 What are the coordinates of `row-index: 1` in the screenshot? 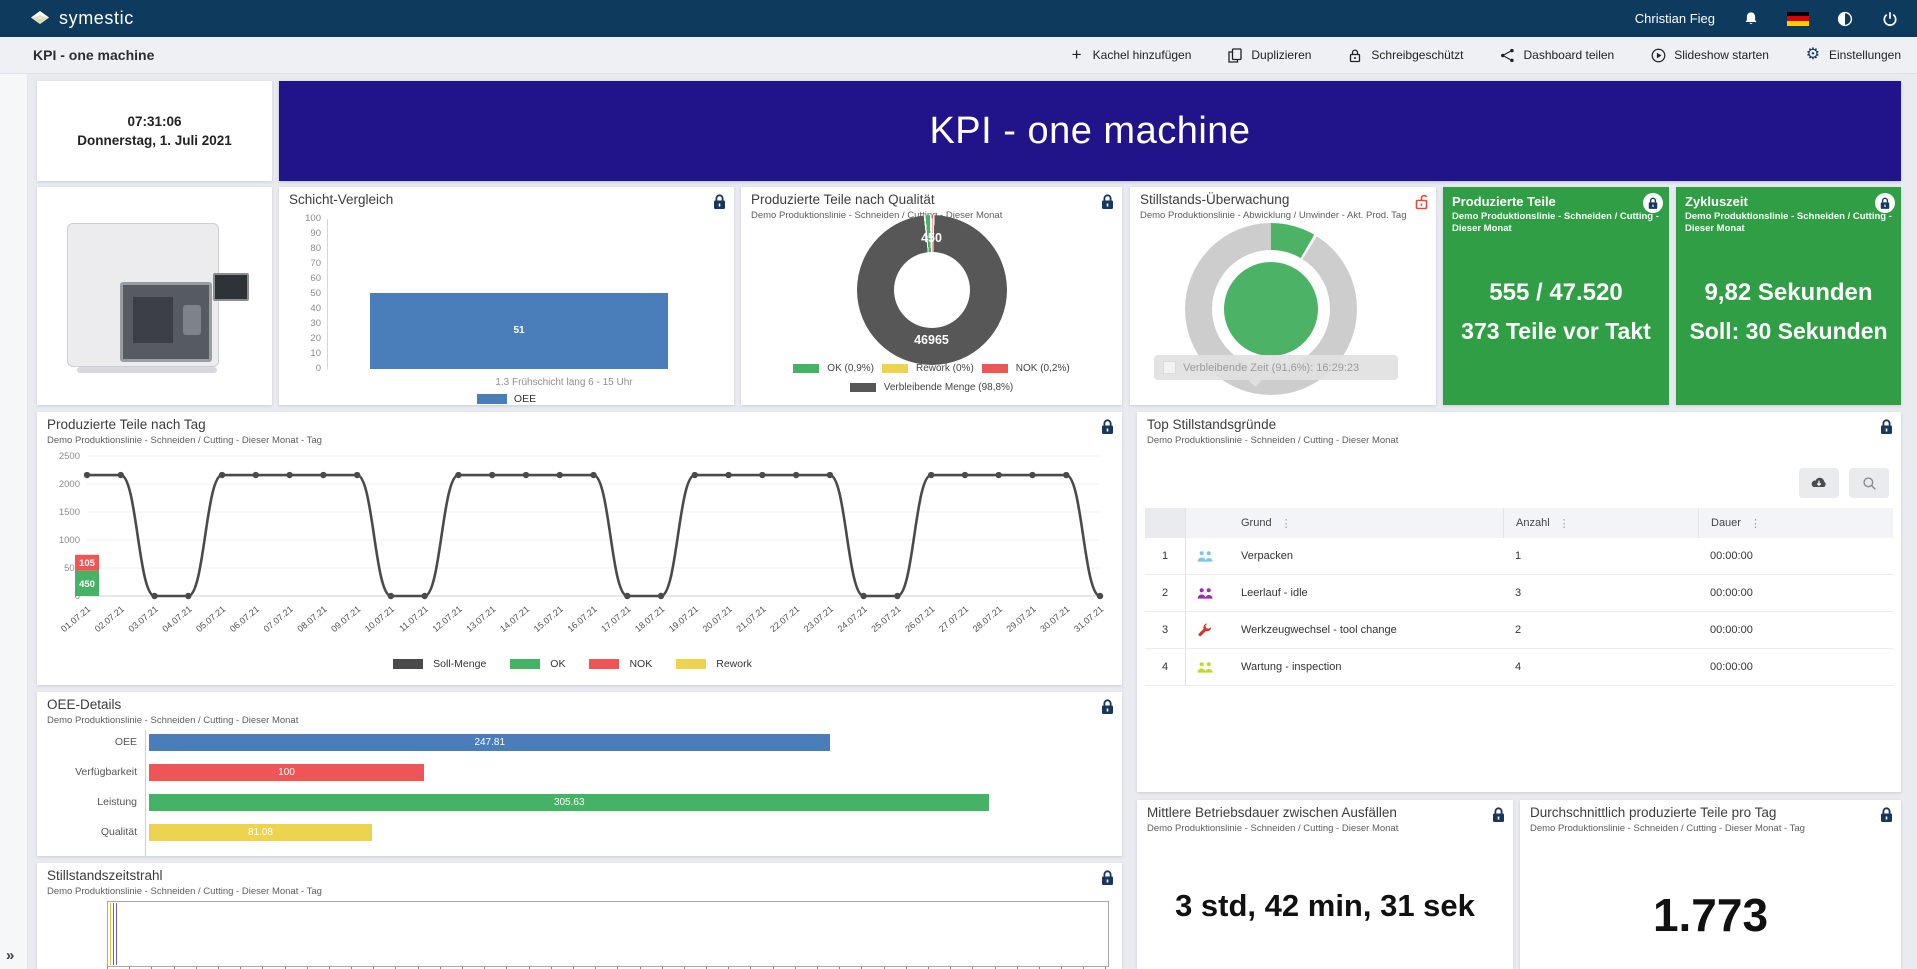 It's located at (1165, 556).